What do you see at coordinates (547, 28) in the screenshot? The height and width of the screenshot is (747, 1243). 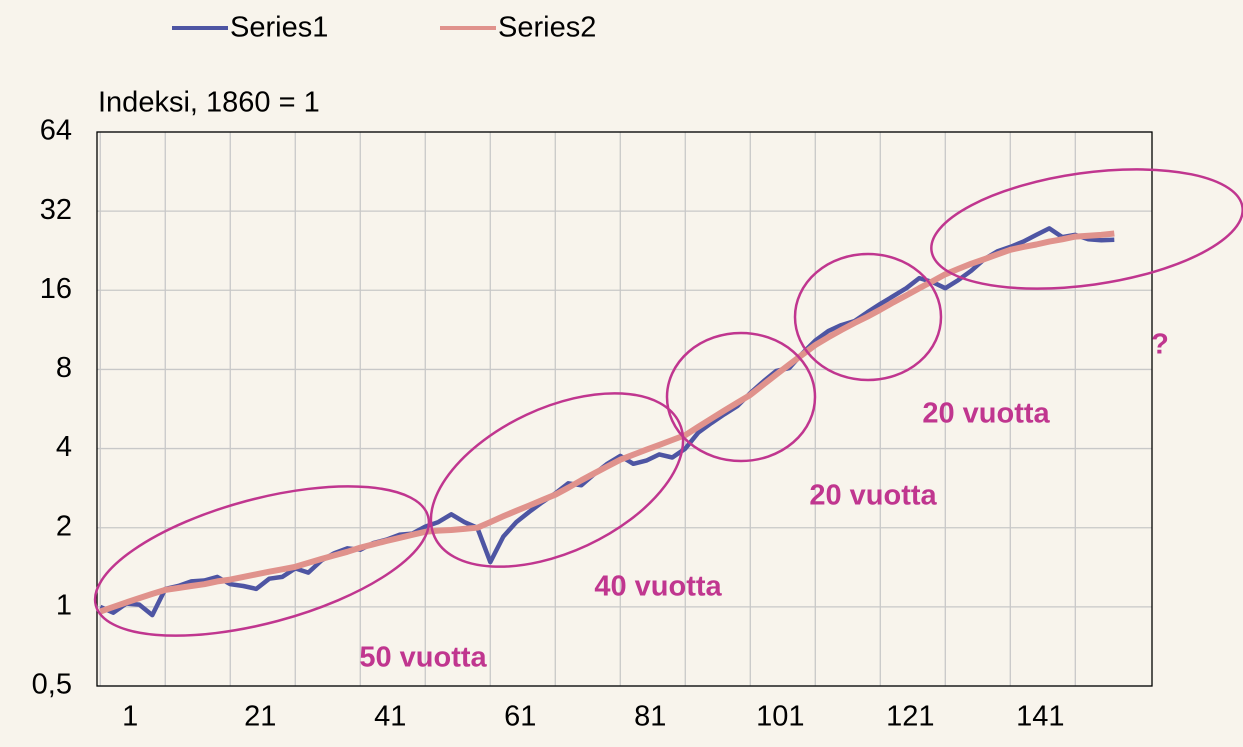 I see `legend-label: Series2` at bounding box center [547, 28].